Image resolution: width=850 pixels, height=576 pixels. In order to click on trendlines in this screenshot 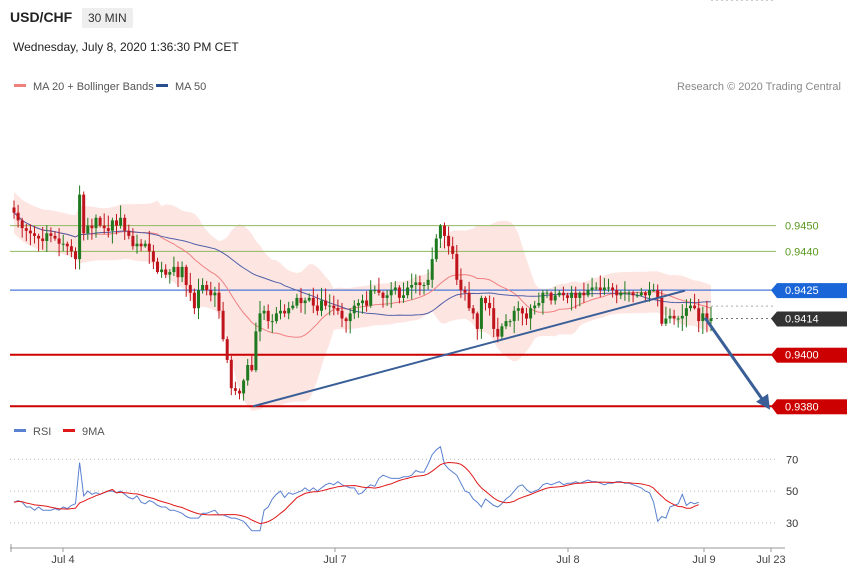, I will do `click(511, 349)`.